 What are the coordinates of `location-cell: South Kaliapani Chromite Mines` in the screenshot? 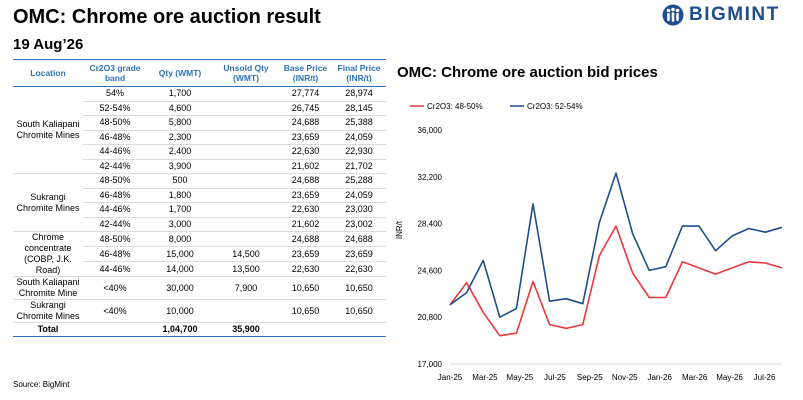 It's located at (48, 130).